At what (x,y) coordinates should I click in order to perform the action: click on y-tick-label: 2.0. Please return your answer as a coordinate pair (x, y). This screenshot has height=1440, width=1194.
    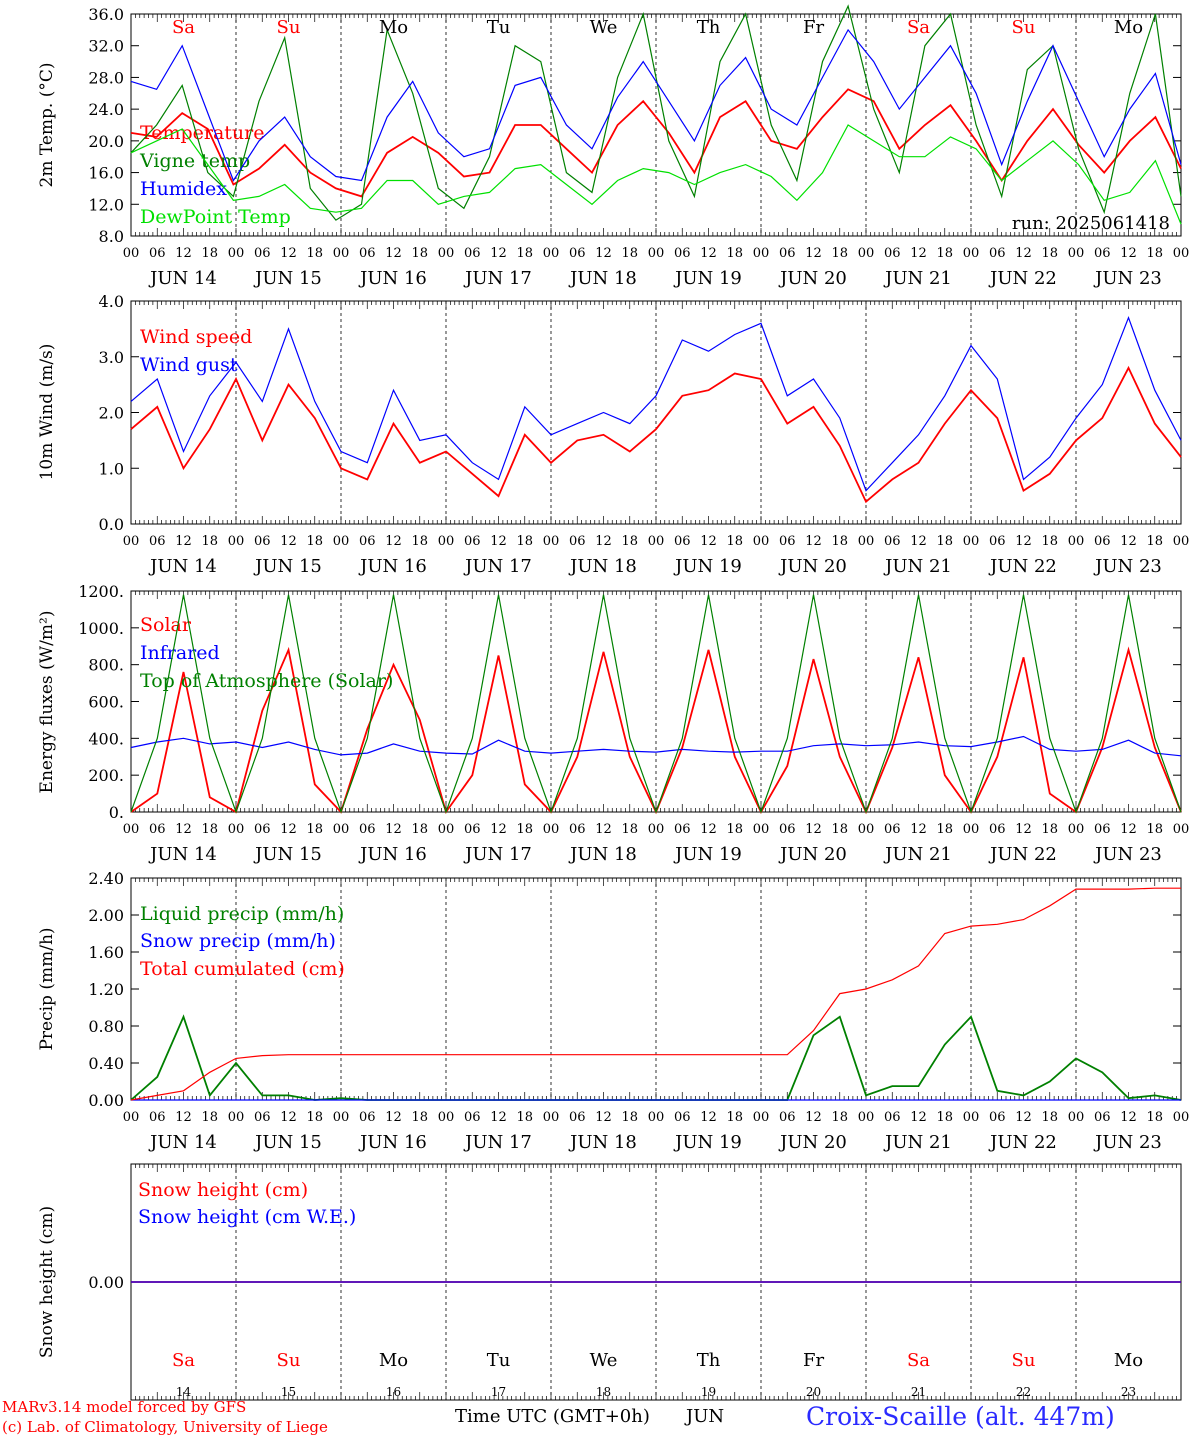
    Looking at the image, I should click on (111, 413).